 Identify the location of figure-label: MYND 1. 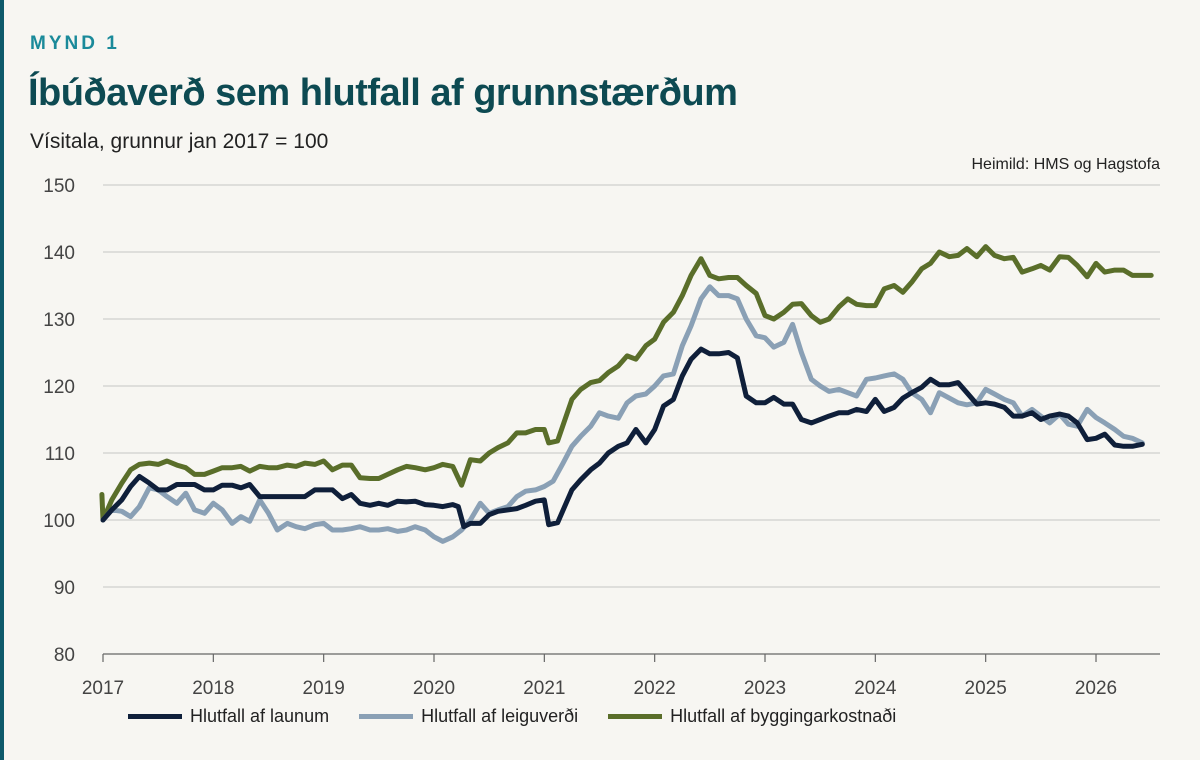
(75, 43).